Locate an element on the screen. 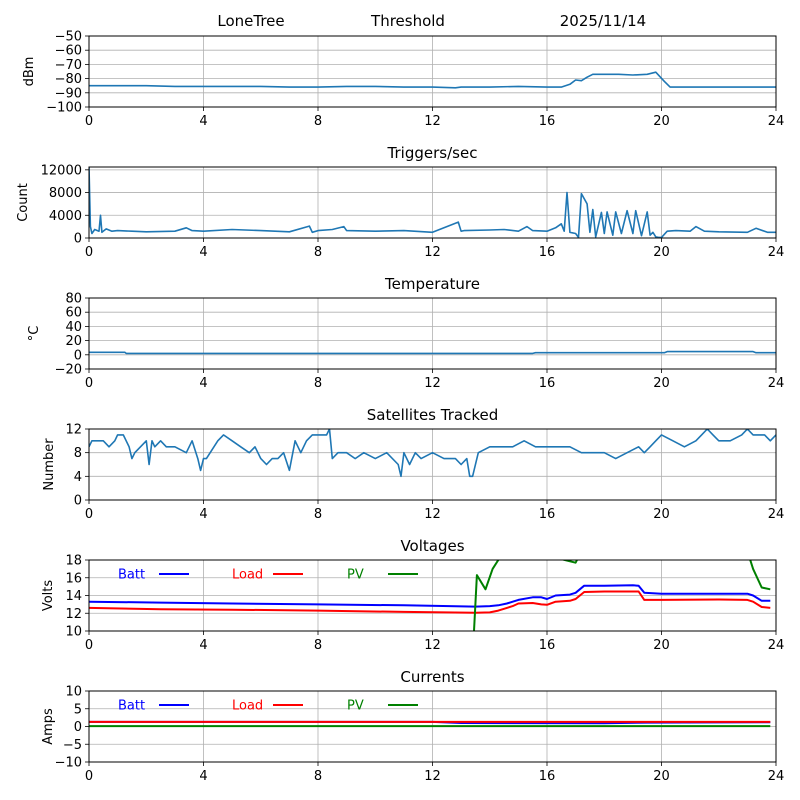 The width and height of the screenshot is (800, 800). series-line-triggers is located at coordinates (432, 202).